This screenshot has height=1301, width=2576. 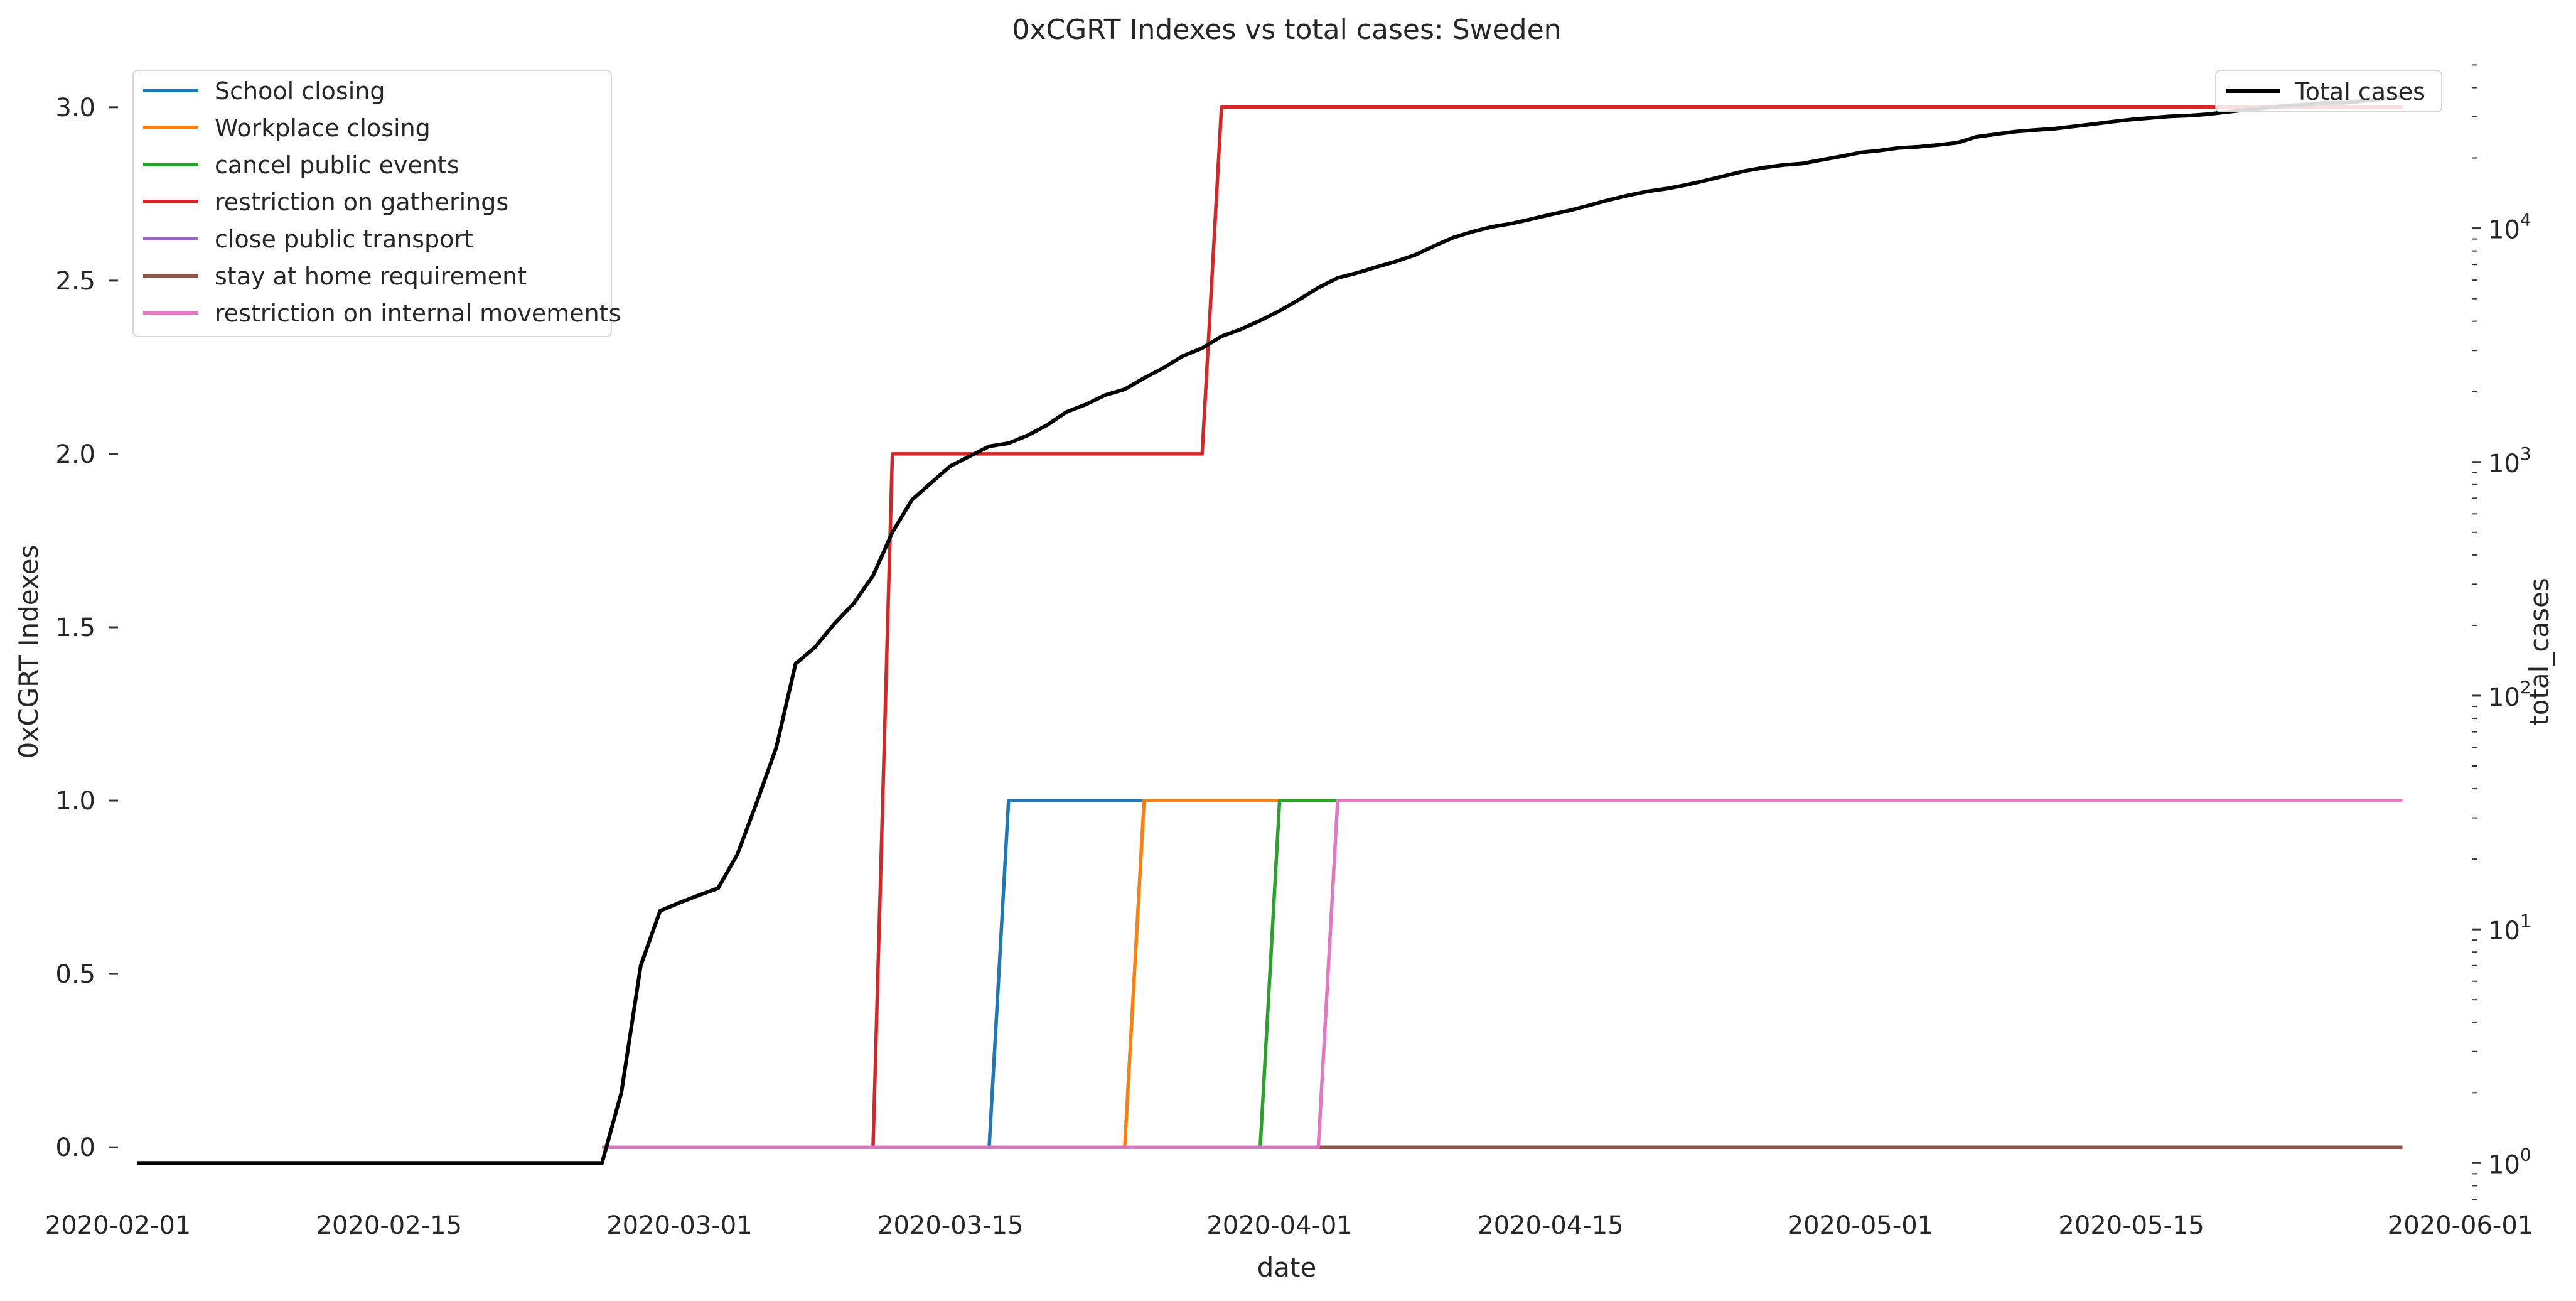 What do you see at coordinates (300, 91) in the screenshot?
I see `legend-label-school-closing: School closing` at bounding box center [300, 91].